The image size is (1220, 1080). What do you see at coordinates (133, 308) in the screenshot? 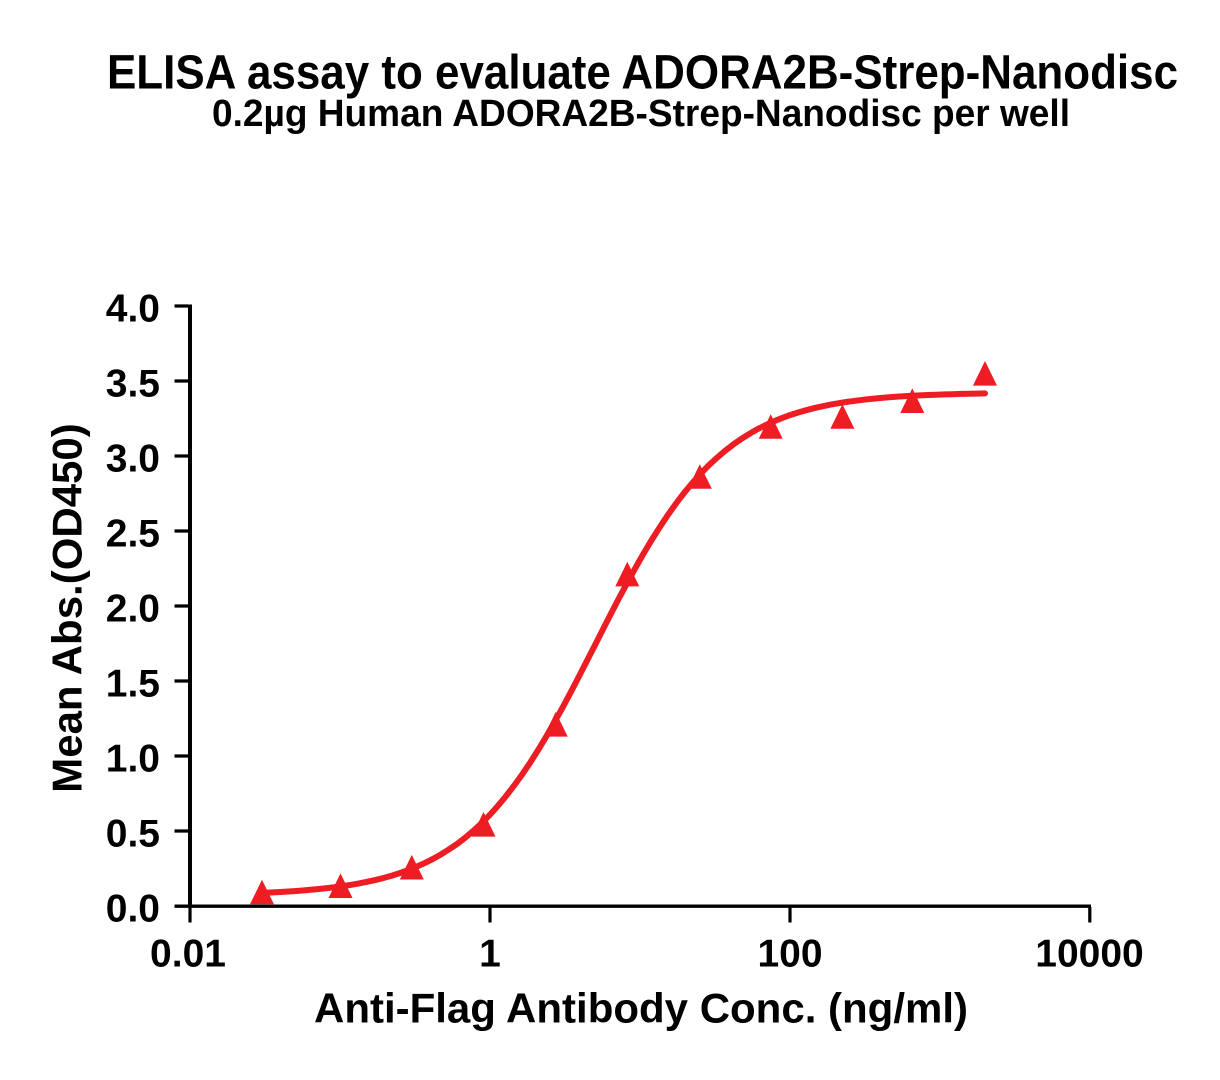
I see `svg-text: 4.0` at bounding box center [133, 308].